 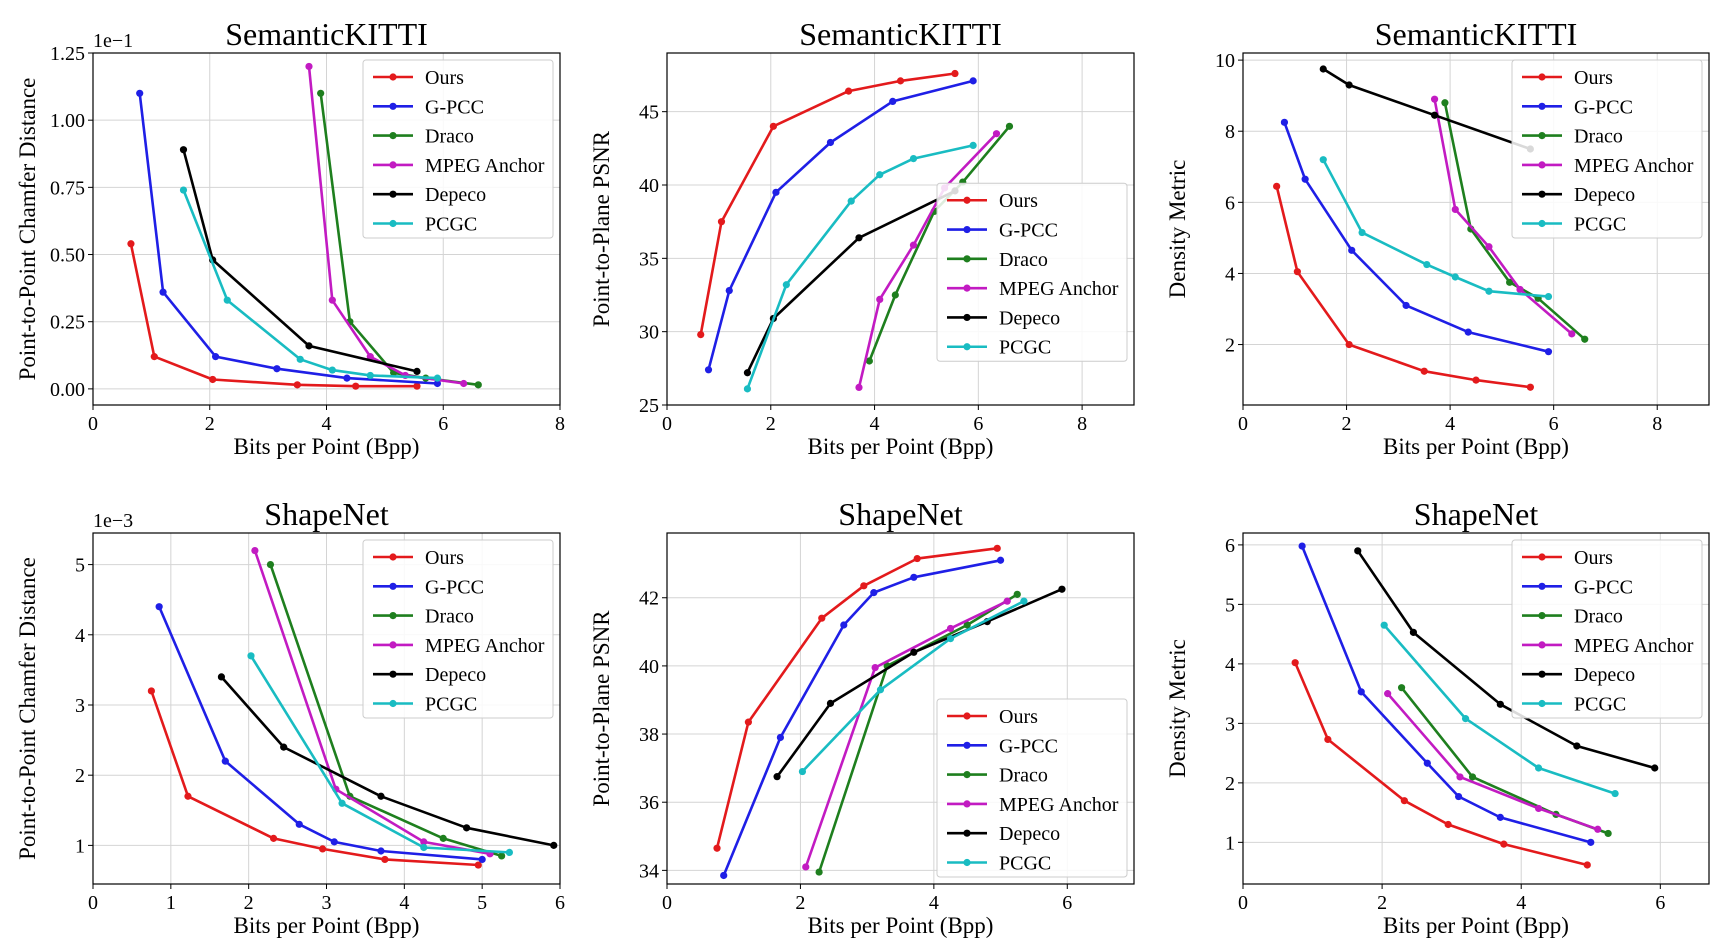 What do you see at coordinates (80, 566) in the screenshot?
I see `y-tick-label: 5` at bounding box center [80, 566].